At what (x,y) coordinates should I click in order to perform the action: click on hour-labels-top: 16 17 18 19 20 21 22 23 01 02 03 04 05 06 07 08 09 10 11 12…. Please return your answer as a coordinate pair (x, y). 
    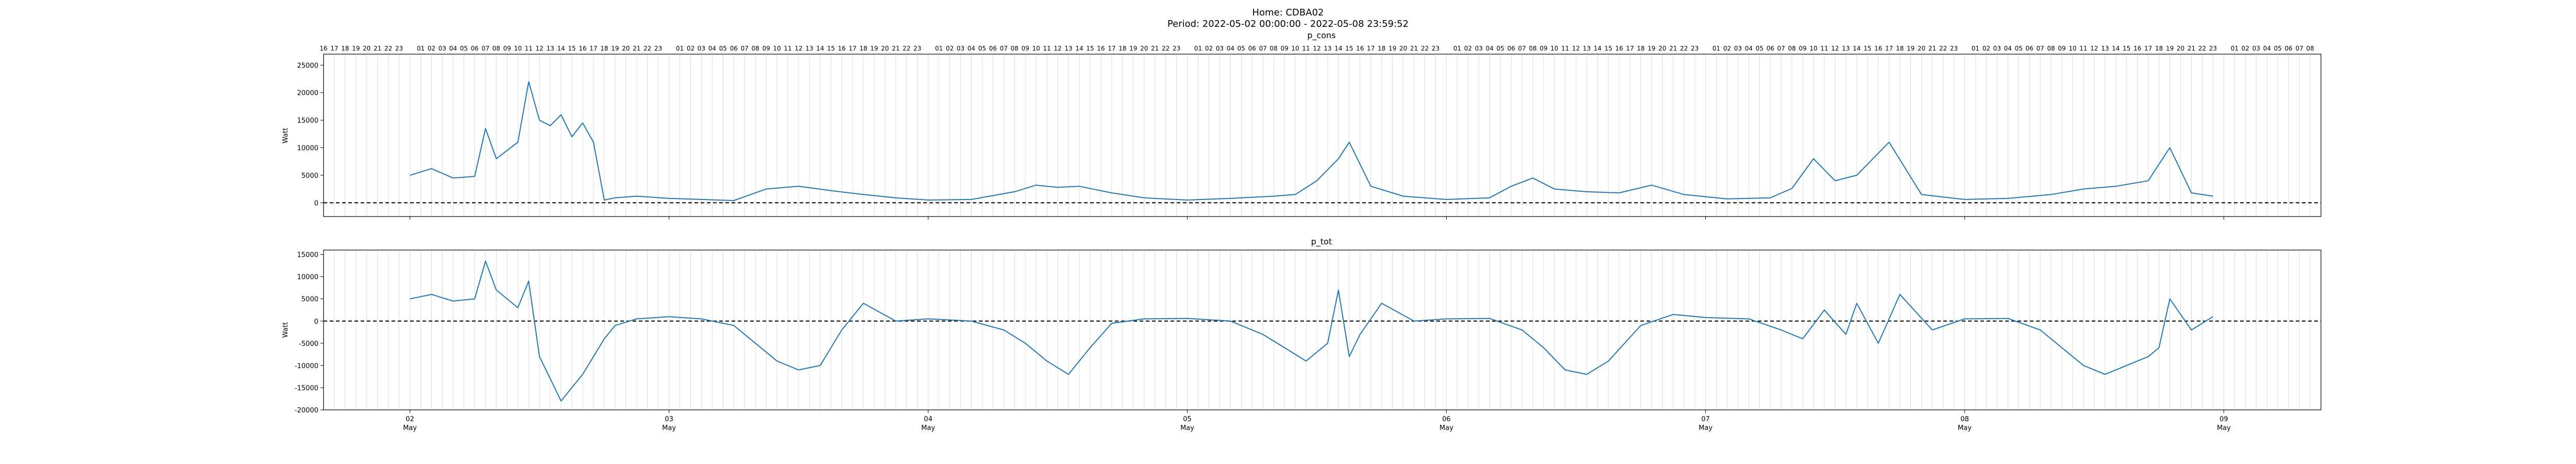
    Looking at the image, I should click on (1316, 48).